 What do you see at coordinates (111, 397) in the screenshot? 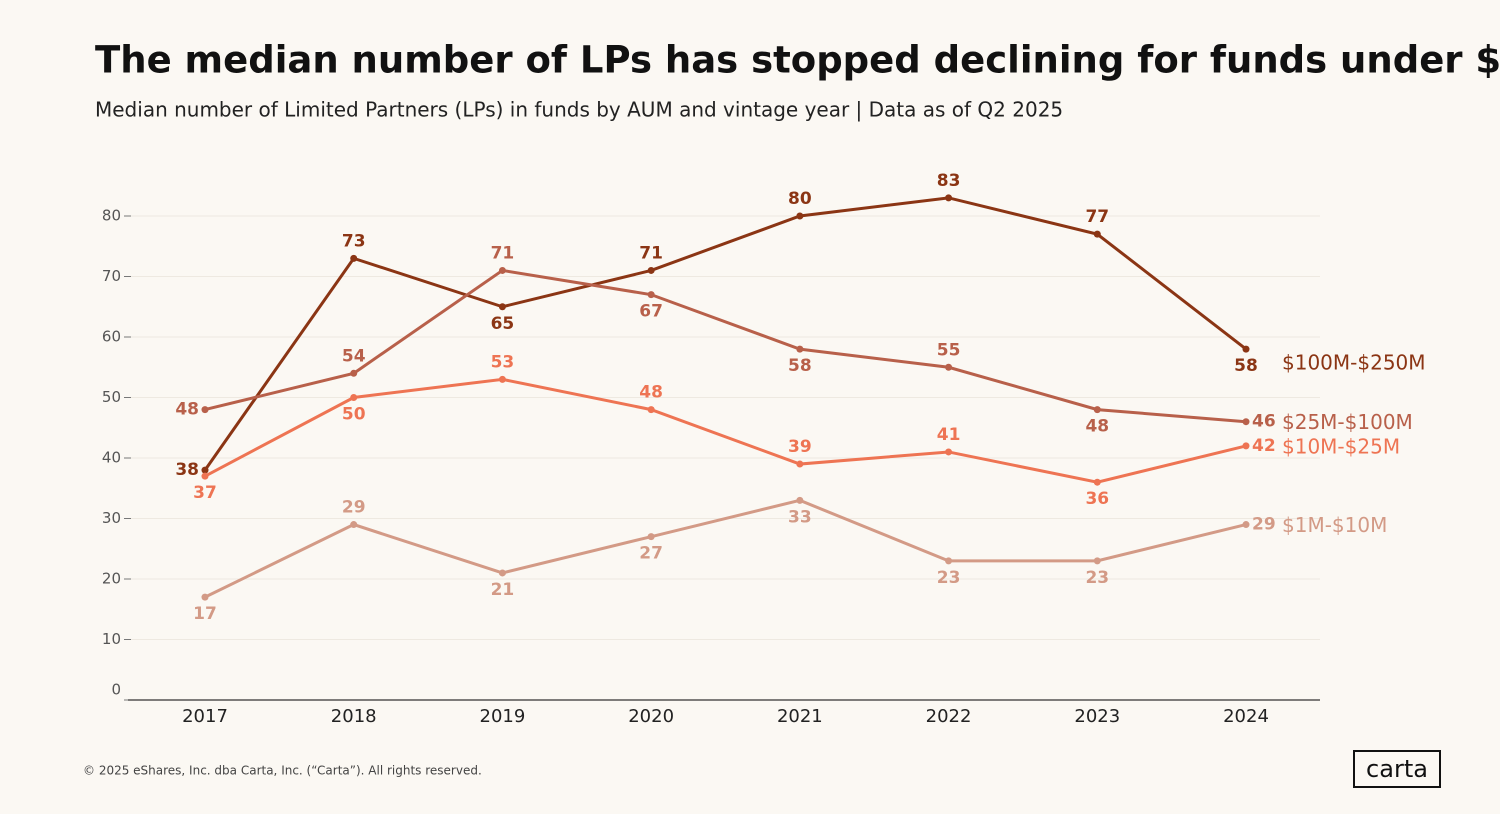
I see `y-tick-label: 50` at bounding box center [111, 397].